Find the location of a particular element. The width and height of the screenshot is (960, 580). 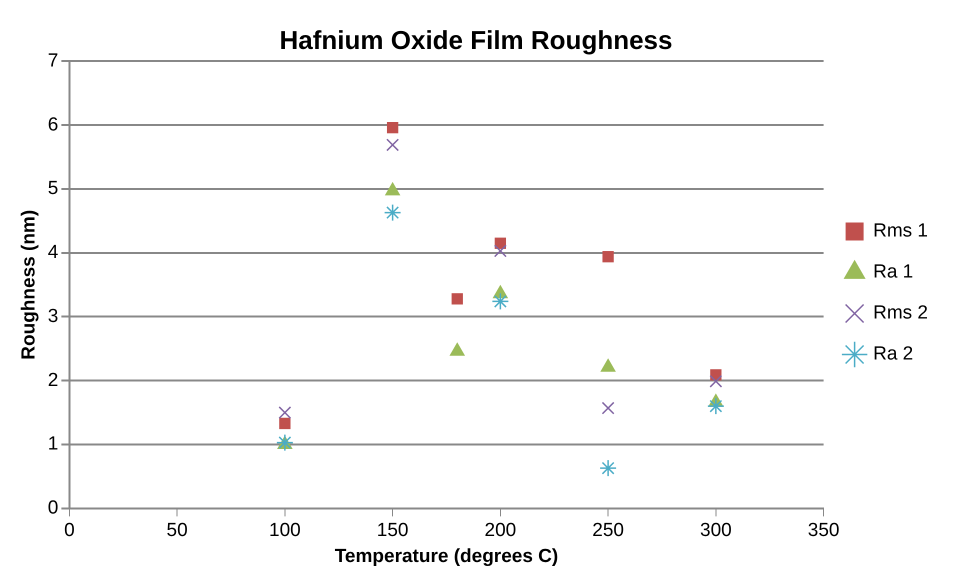

legend-label: Rms 1 is located at coordinates (900, 231).